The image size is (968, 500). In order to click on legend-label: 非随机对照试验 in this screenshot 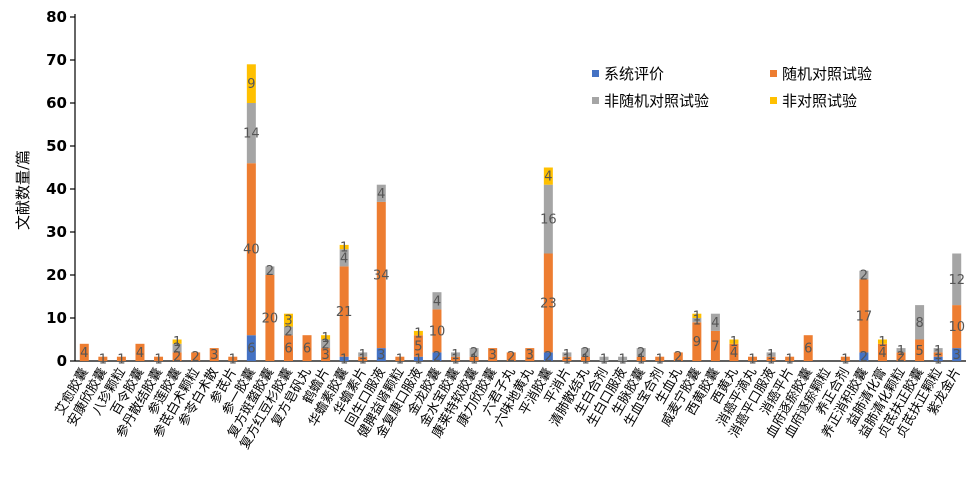, I will do `click(656, 101)`.